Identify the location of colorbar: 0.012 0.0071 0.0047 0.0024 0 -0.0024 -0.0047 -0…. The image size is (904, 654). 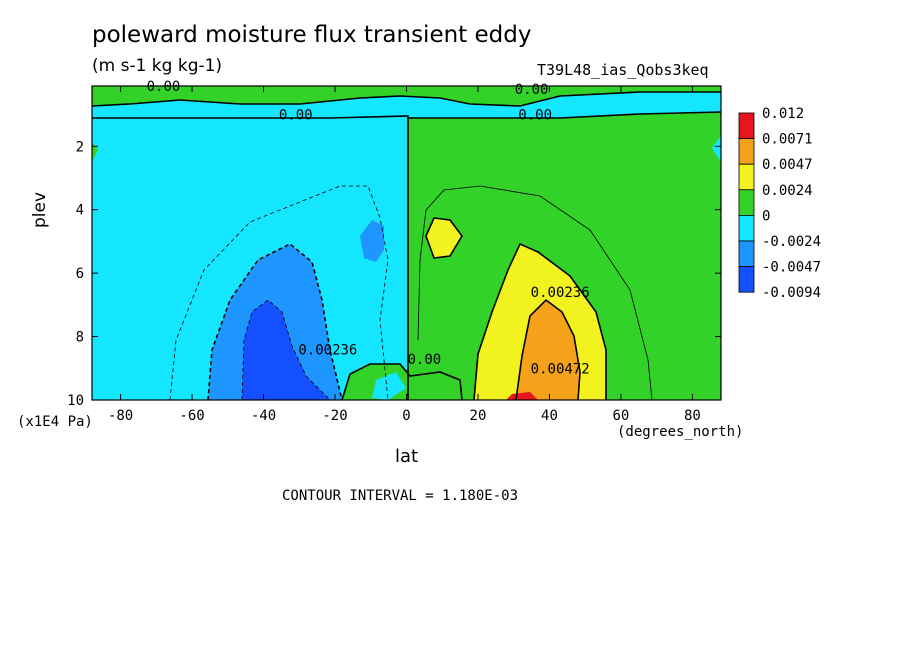
(779, 203).